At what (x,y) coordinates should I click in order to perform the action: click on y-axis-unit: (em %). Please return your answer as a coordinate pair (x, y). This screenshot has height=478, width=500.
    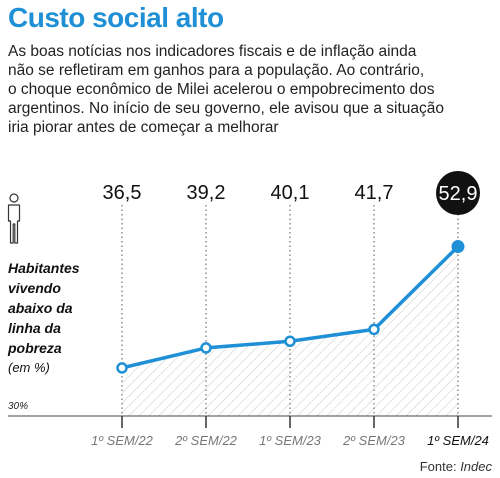
    Looking at the image, I should click on (29, 367).